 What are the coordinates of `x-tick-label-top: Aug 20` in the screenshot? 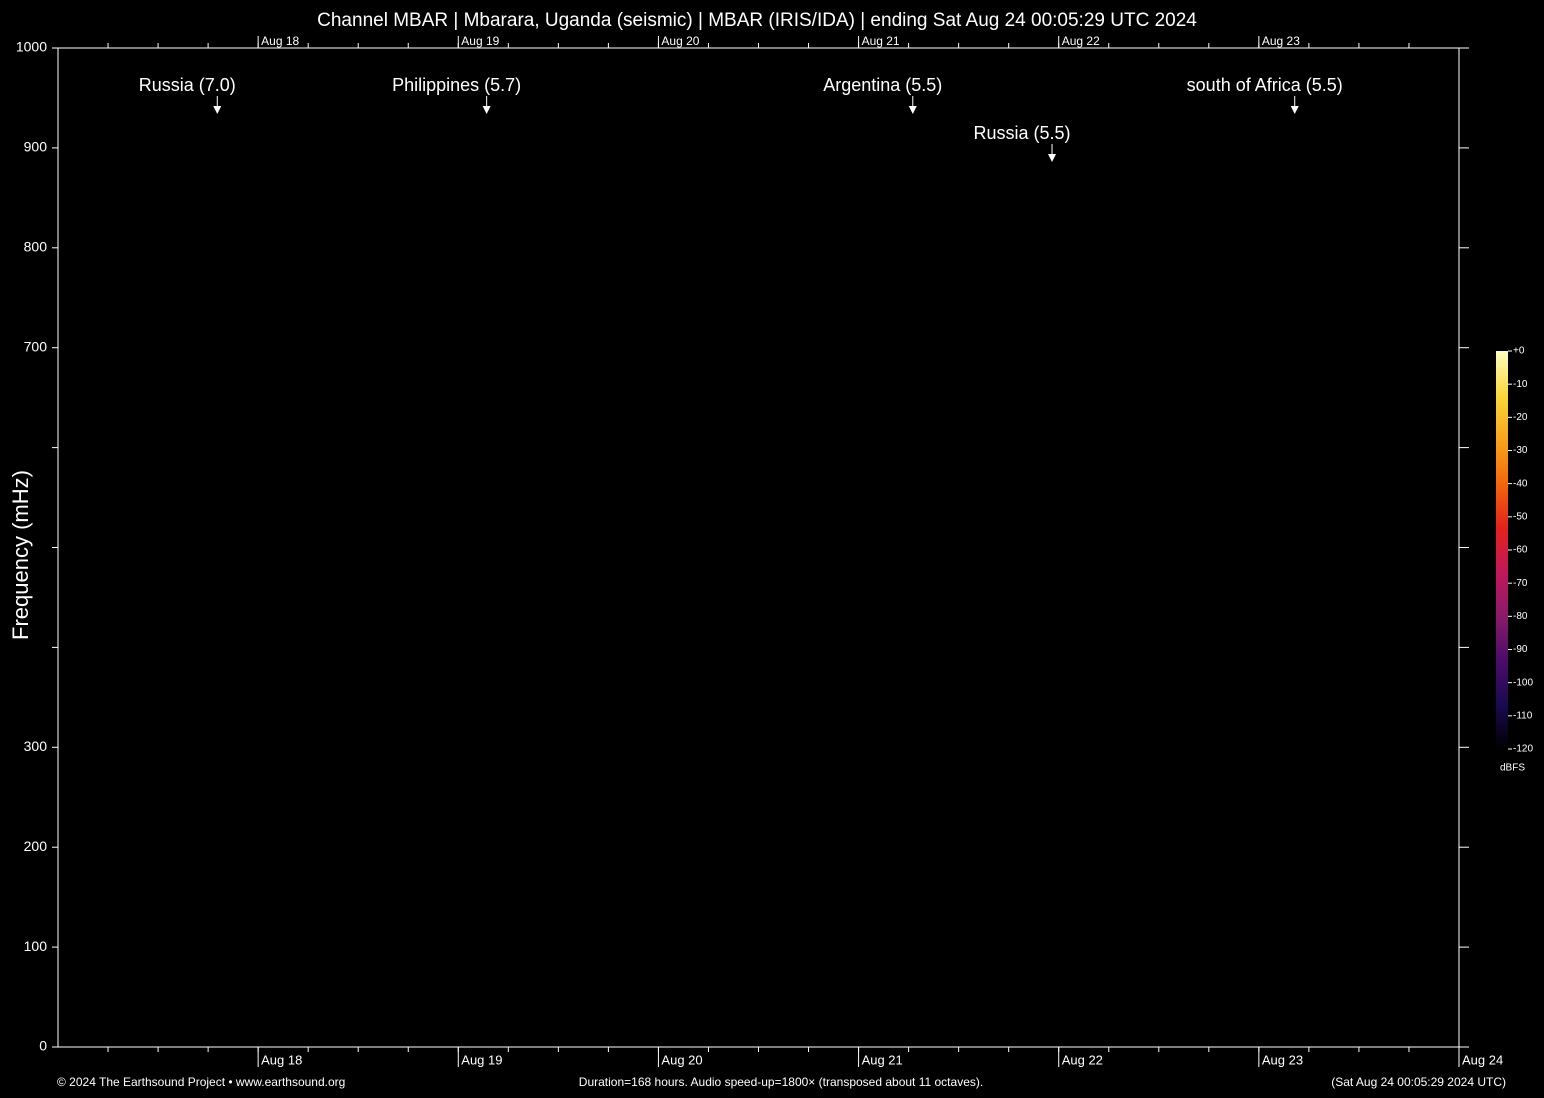 It's located at (680, 41).